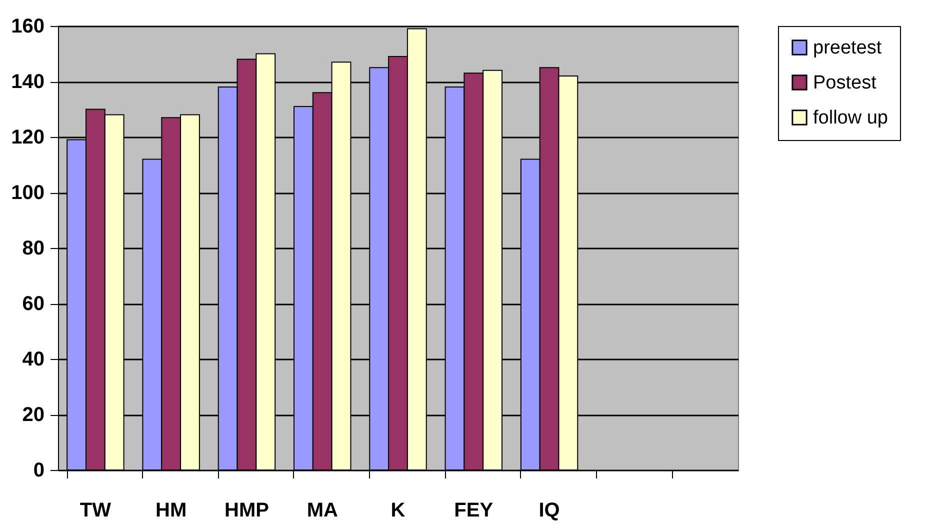 The width and height of the screenshot is (941, 526). What do you see at coordinates (33, 415) in the screenshot?
I see `y-tick-label: 20` at bounding box center [33, 415].